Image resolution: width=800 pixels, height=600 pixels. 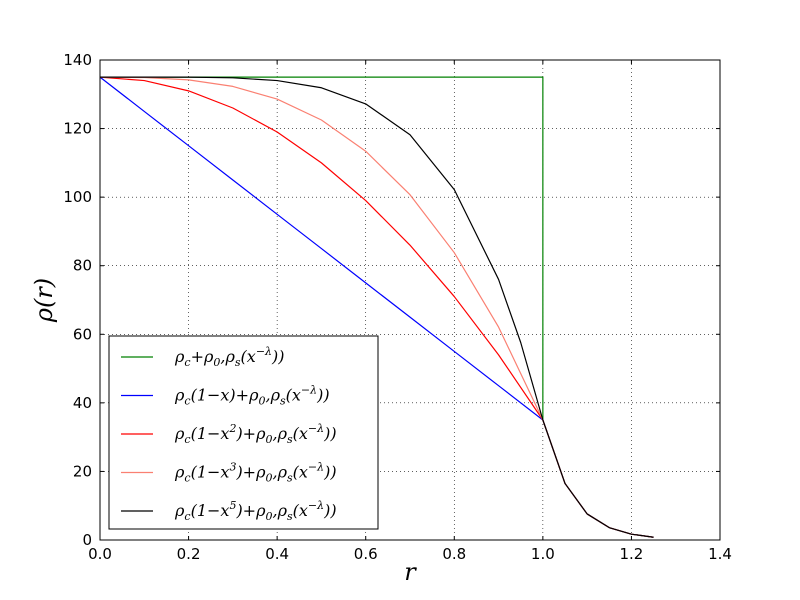 I want to click on y-tick-label: 80, so click(x=82, y=266).